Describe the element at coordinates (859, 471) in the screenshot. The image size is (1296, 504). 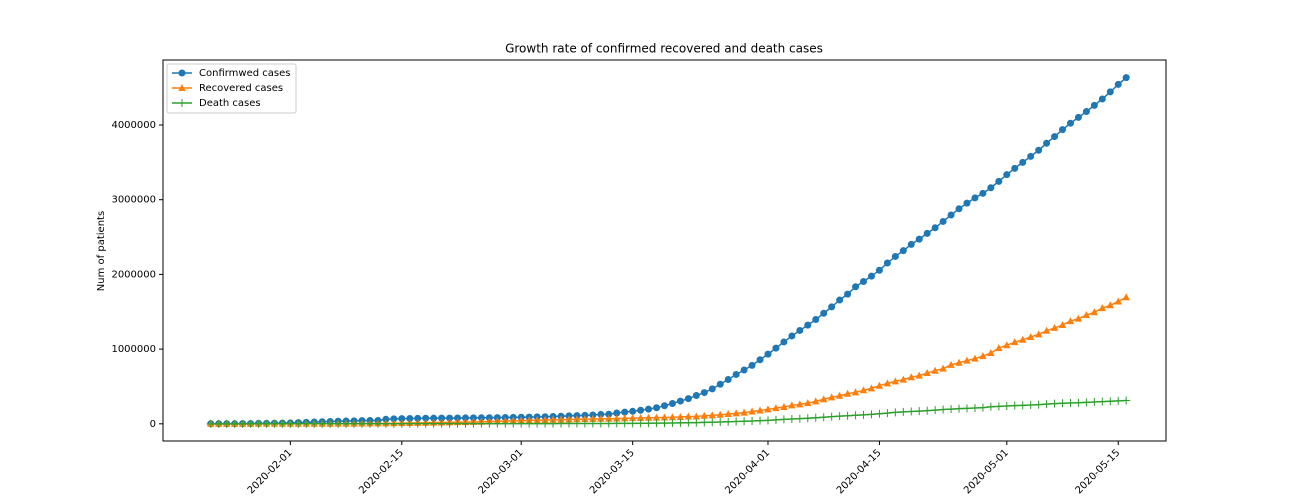
I see `x-tick-label: 2020-04-15` at that location.